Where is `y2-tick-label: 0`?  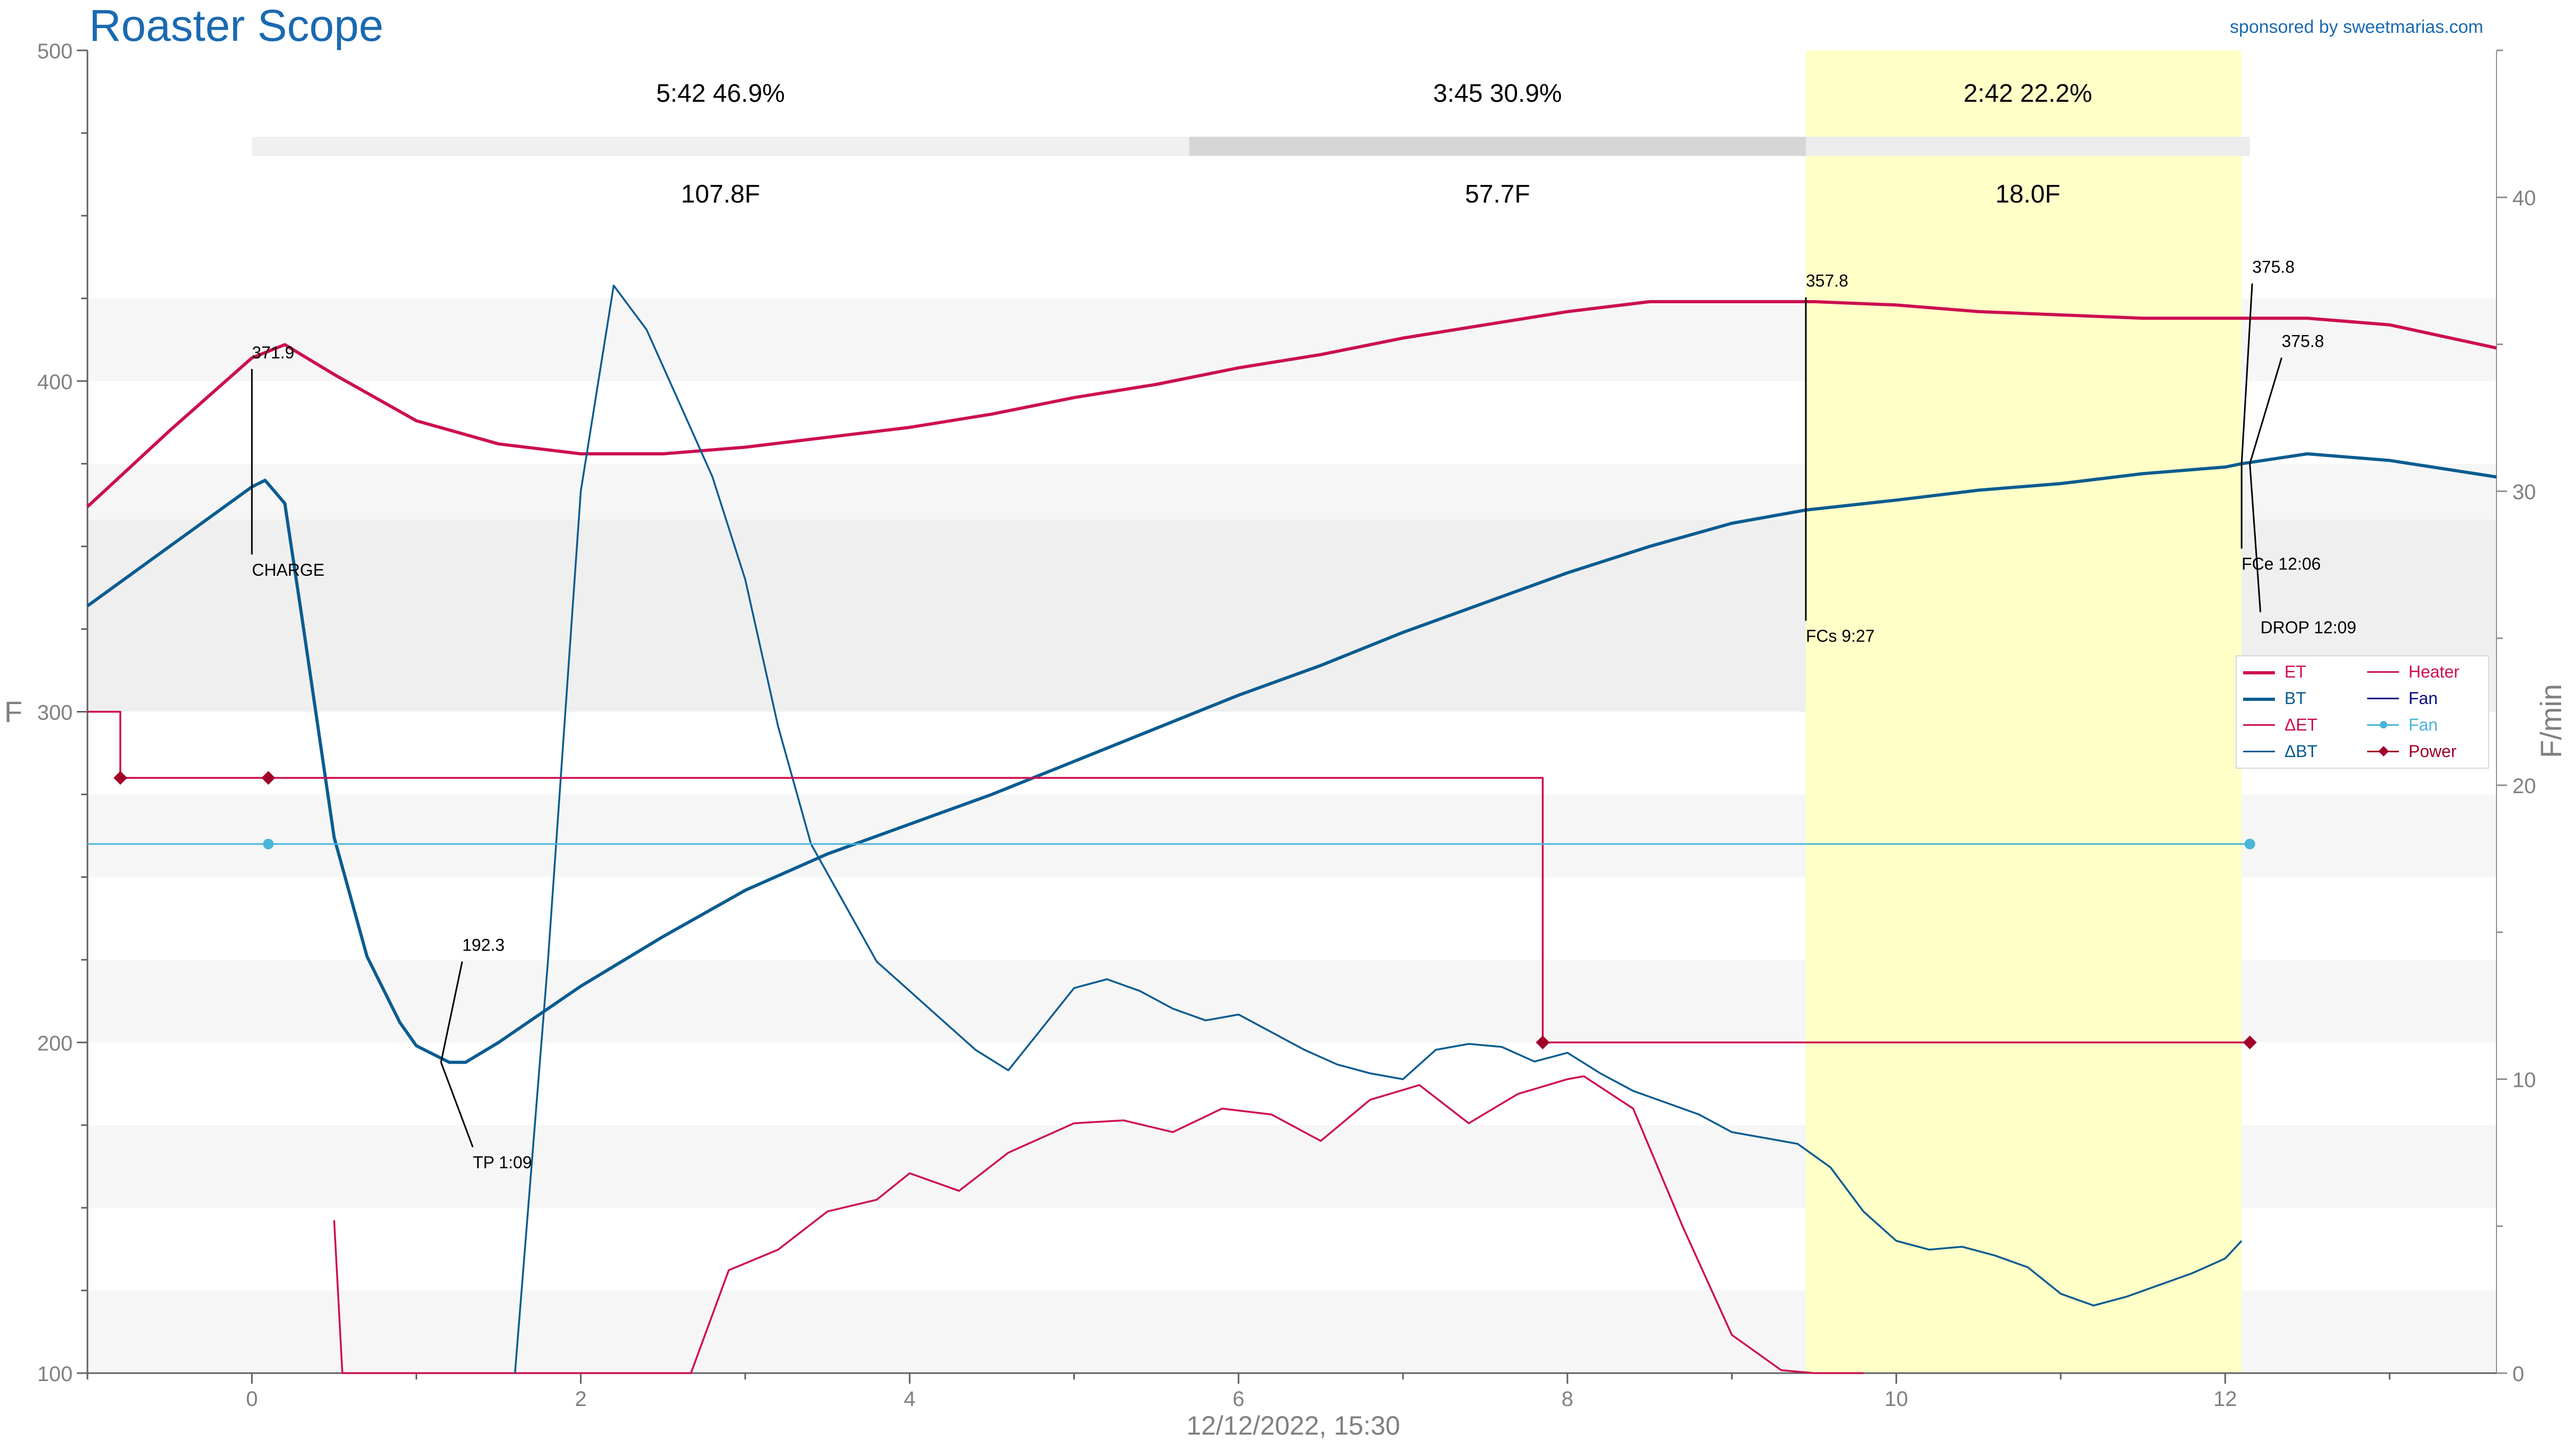 y2-tick-label: 0 is located at coordinates (2518, 1374).